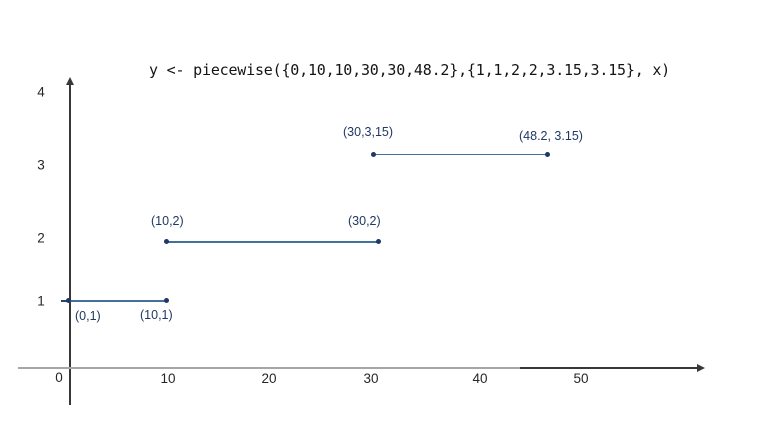  I want to click on x-tick-label-0: 0, so click(59, 377).